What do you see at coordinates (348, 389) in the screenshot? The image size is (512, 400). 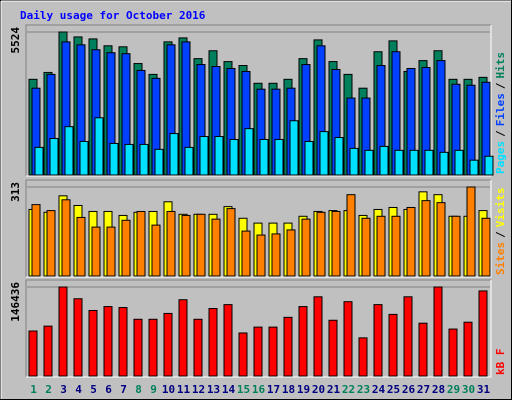 I see `x-tick-label: 22` at bounding box center [348, 389].